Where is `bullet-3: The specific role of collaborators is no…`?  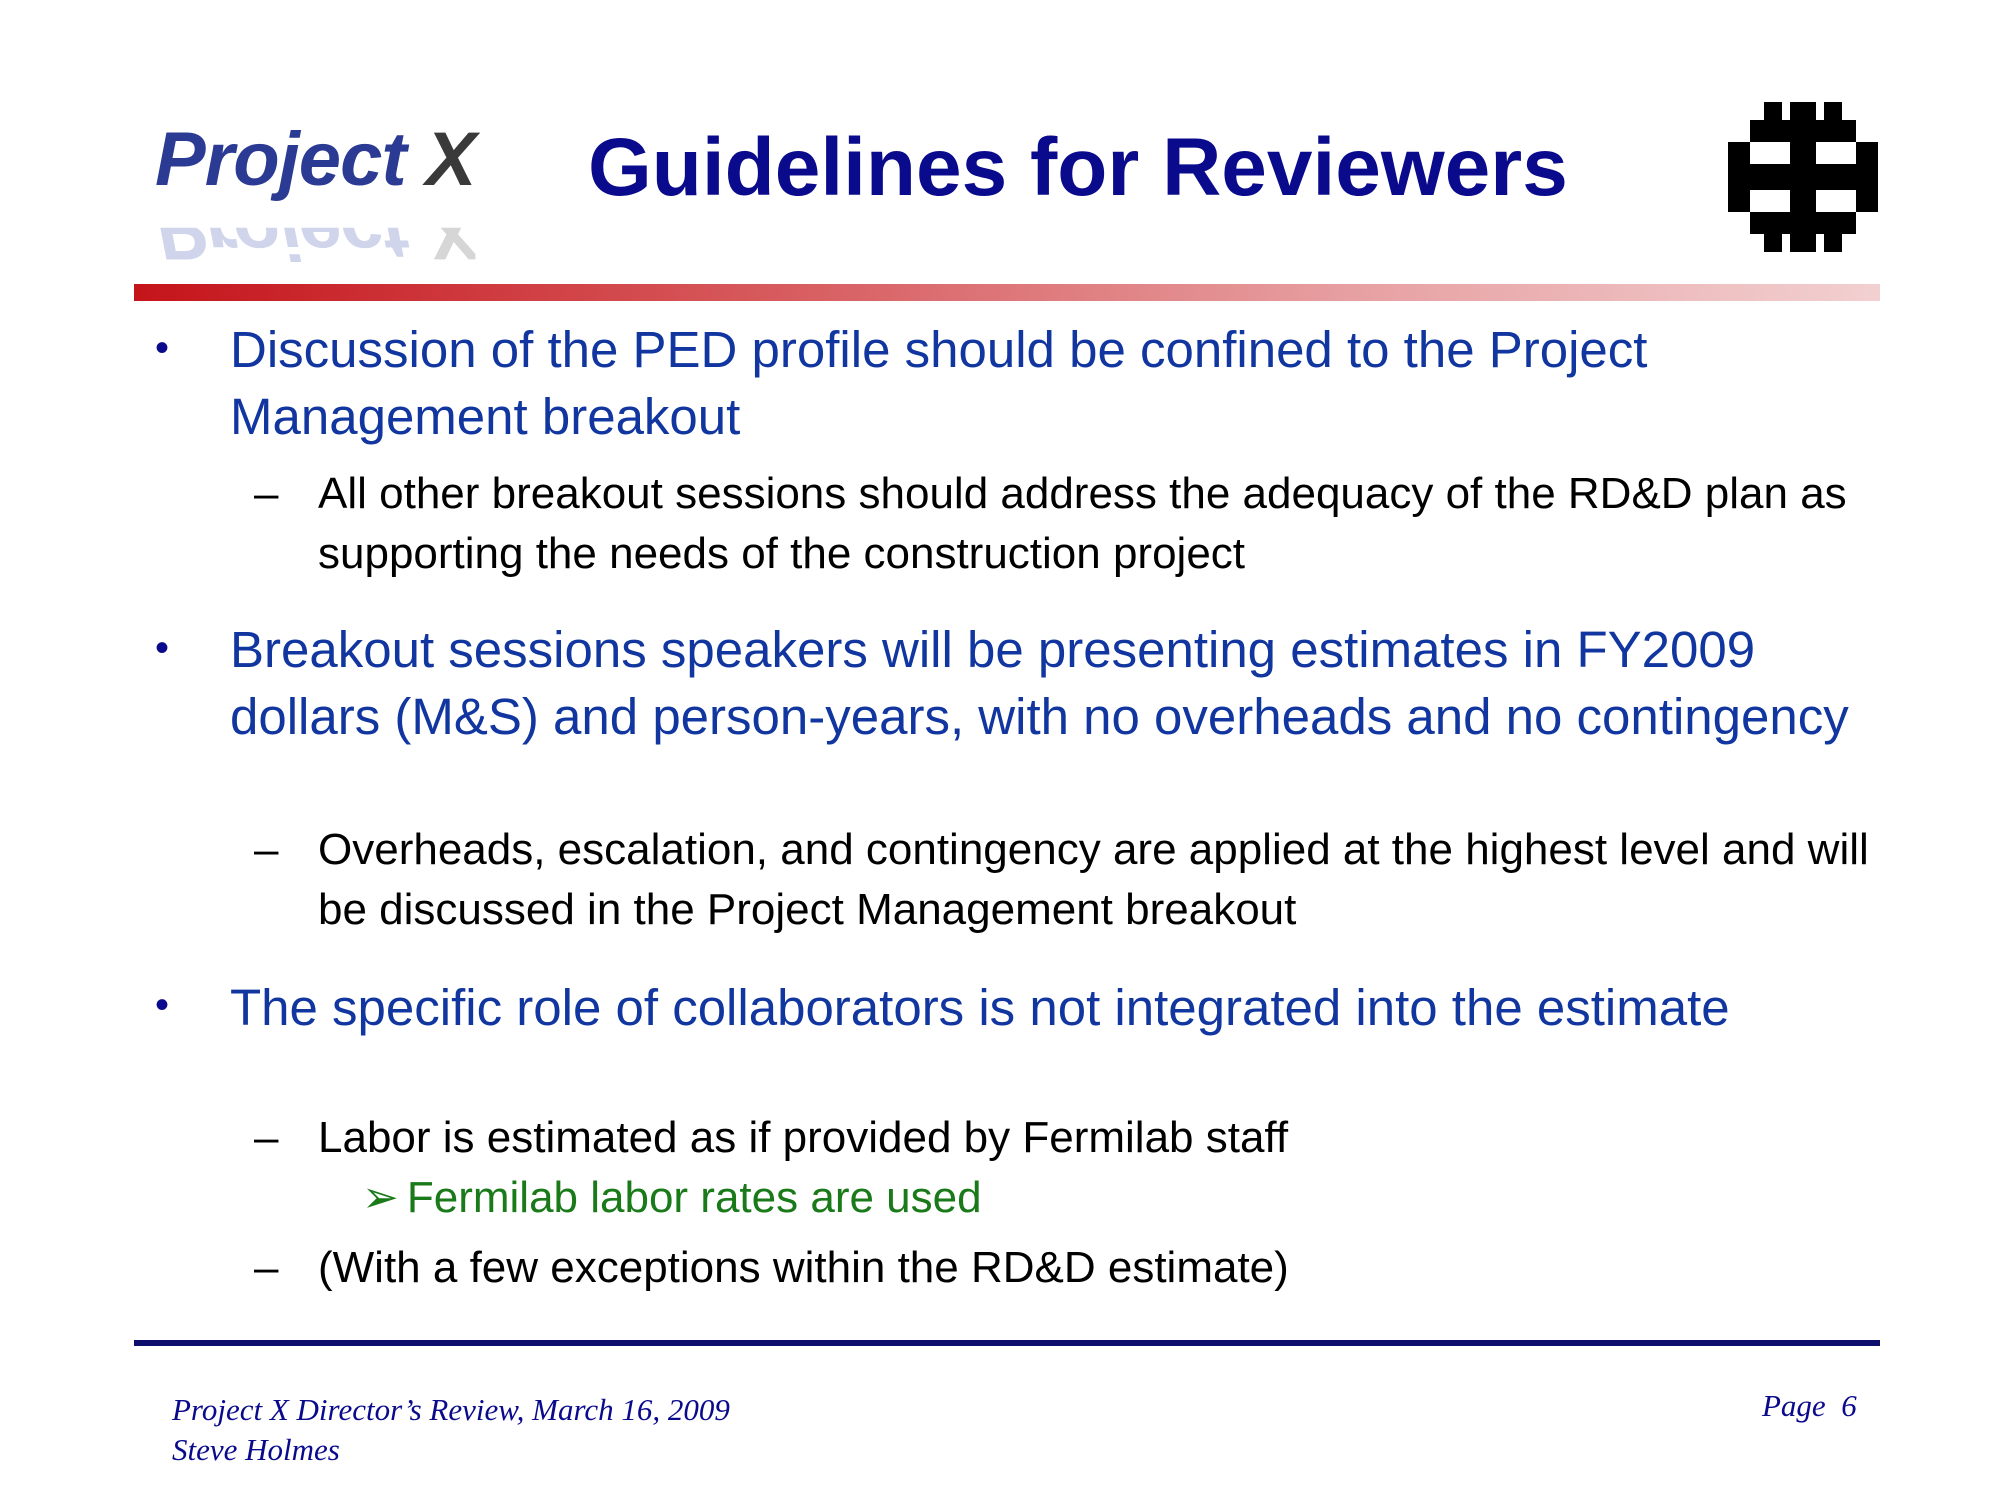
bullet-3: The specific role of collaborators is no… is located at coordinates (980, 1007).